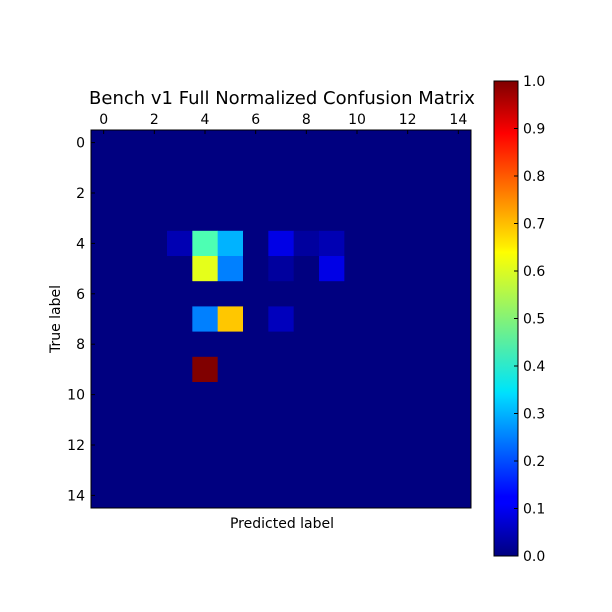 This screenshot has width=612, height=612. I want to click on heatmap-cell-r14-c9, so click(332, 495).